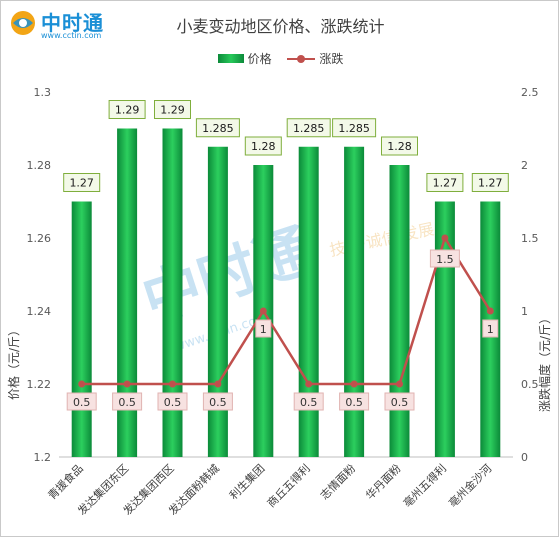  I want to click on x-tick-label: 志情面粉, so click(338, 482).